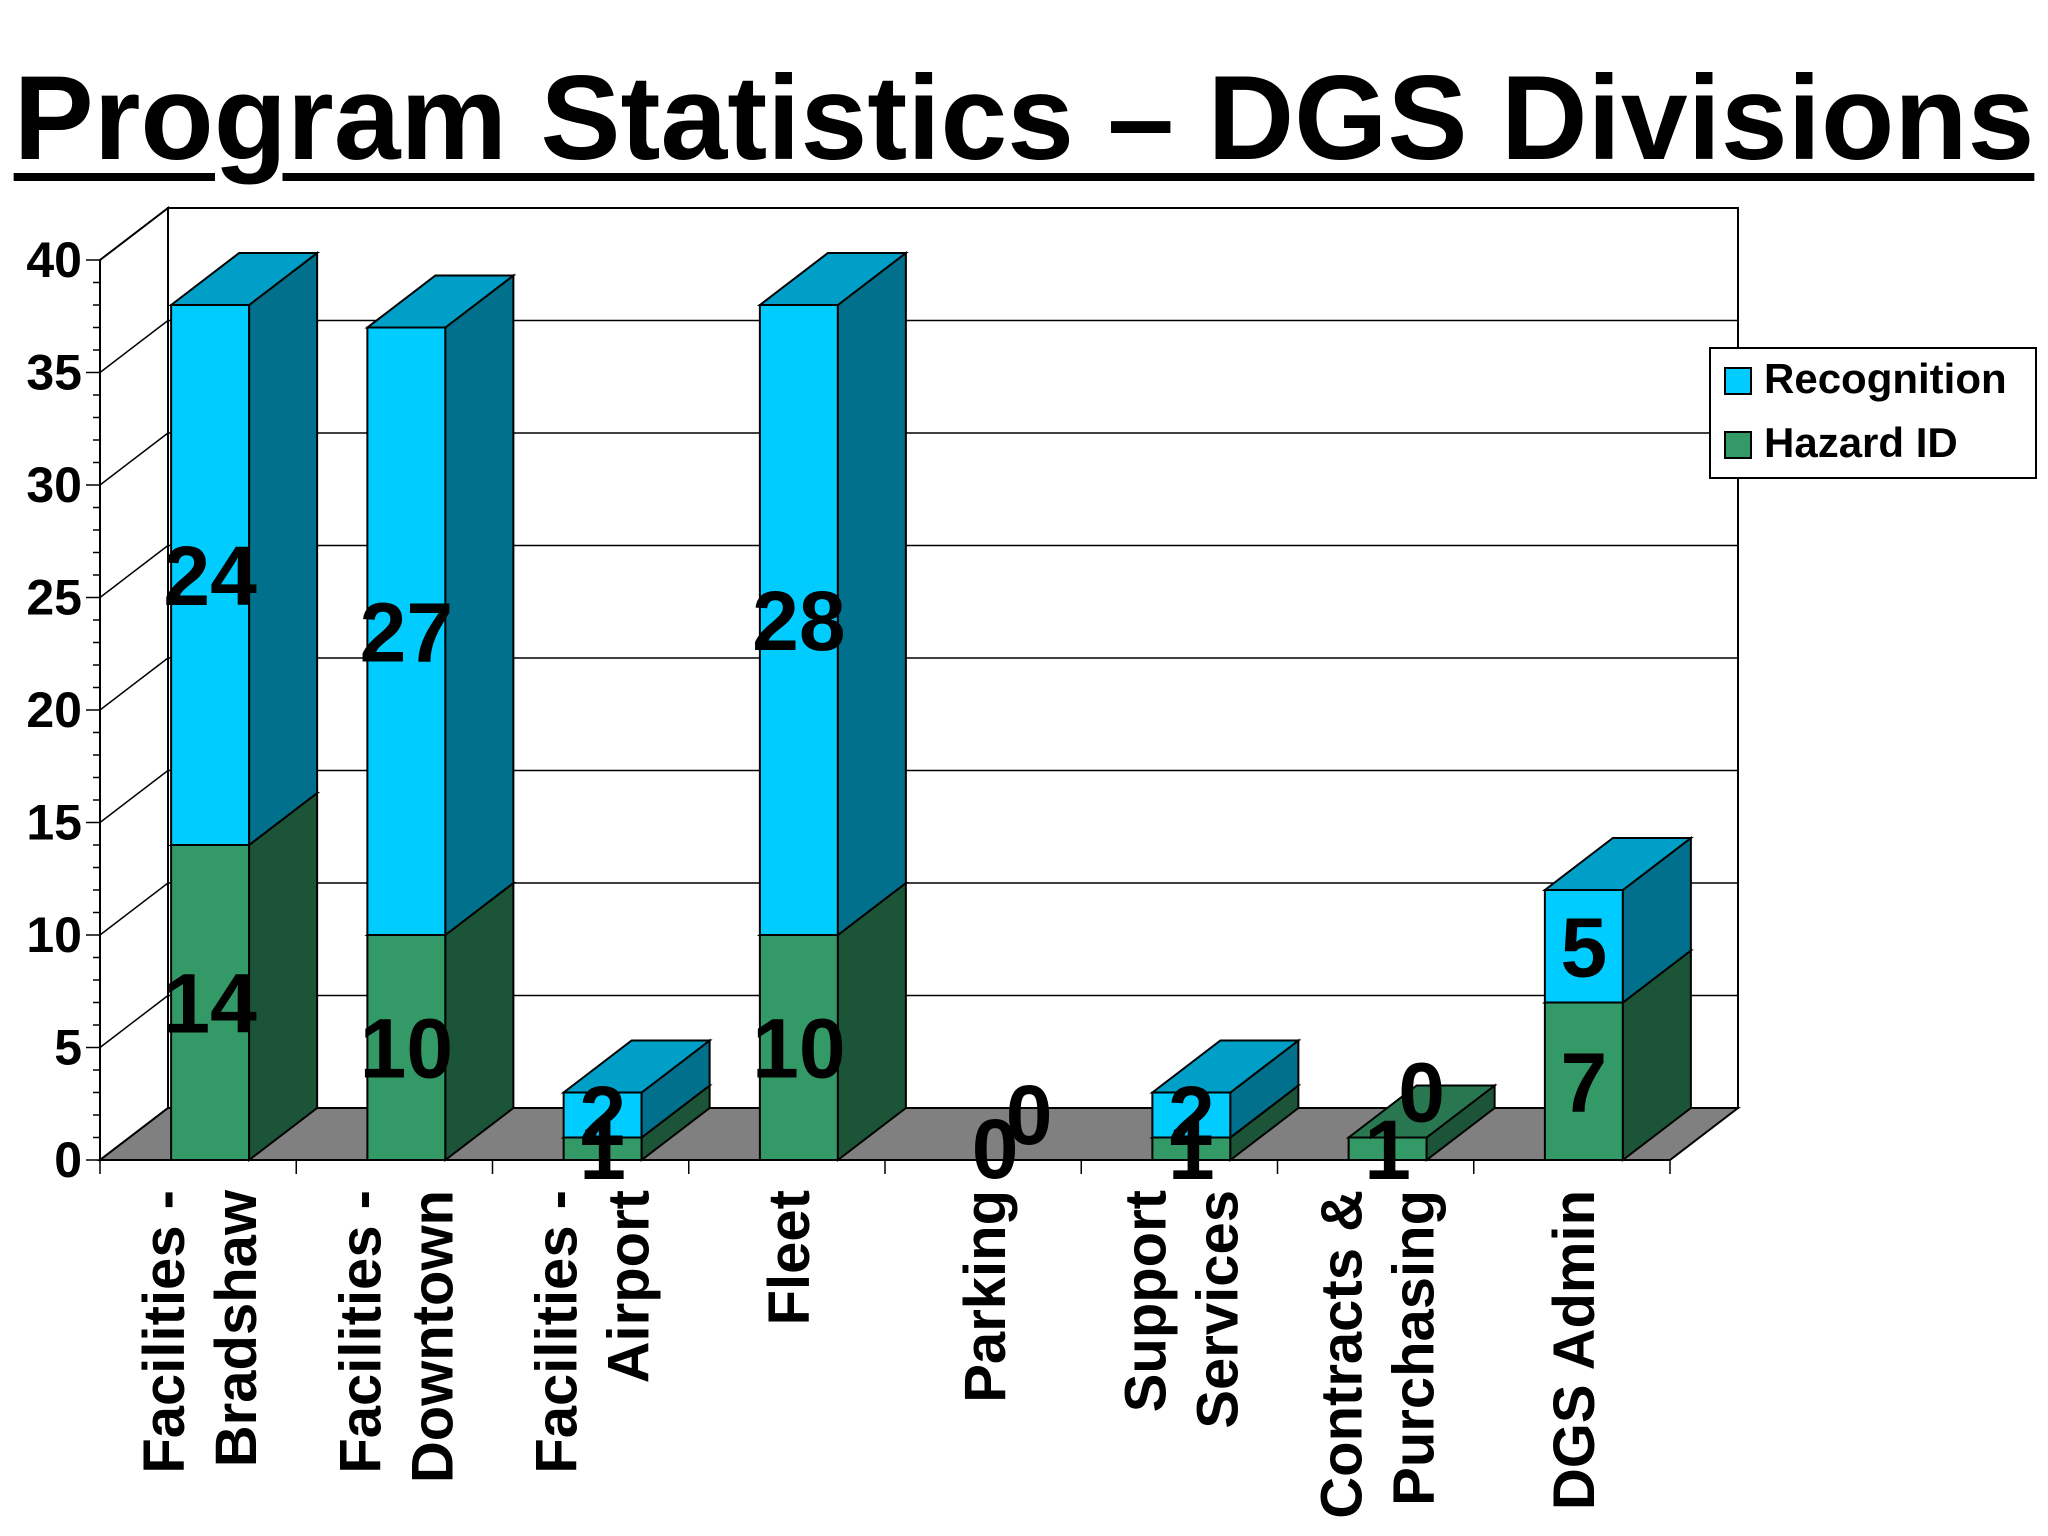  I want to click on y-tick-label: 10, so click(54, 935).